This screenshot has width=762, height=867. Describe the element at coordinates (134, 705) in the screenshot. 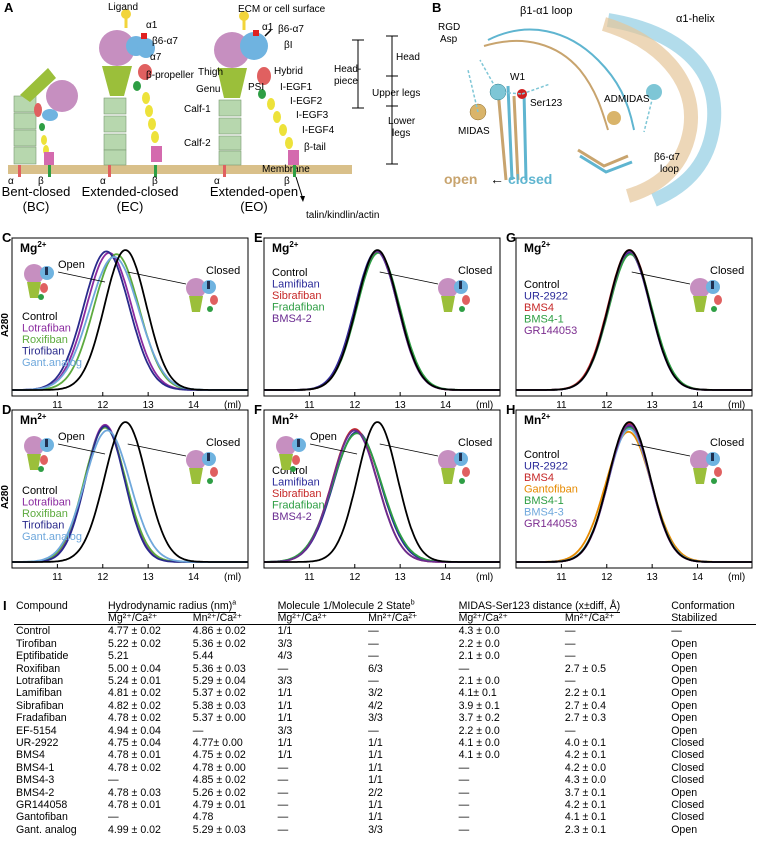

I see `table-cell: 4.82 ± 0.02` at that location.